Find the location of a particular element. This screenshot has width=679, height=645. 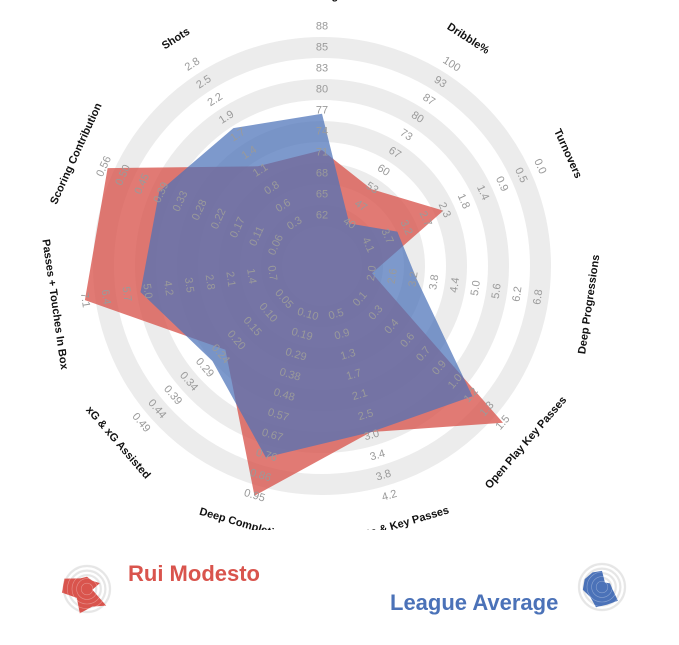

tick-label: 3.0 is located at coordinates (372, 435).